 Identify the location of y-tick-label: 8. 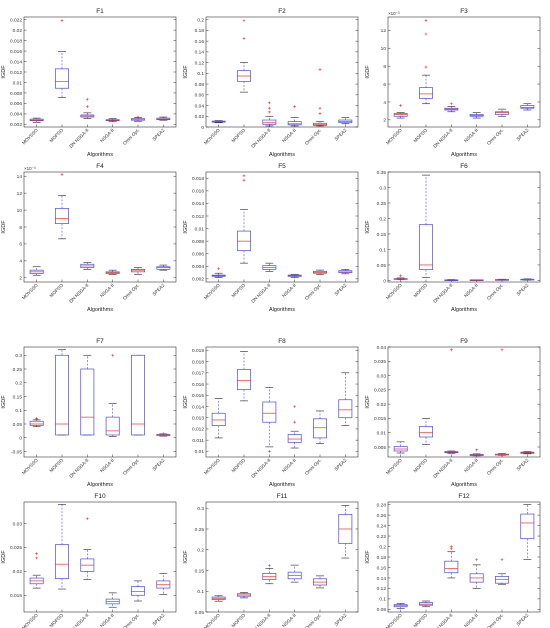
(20, 228).